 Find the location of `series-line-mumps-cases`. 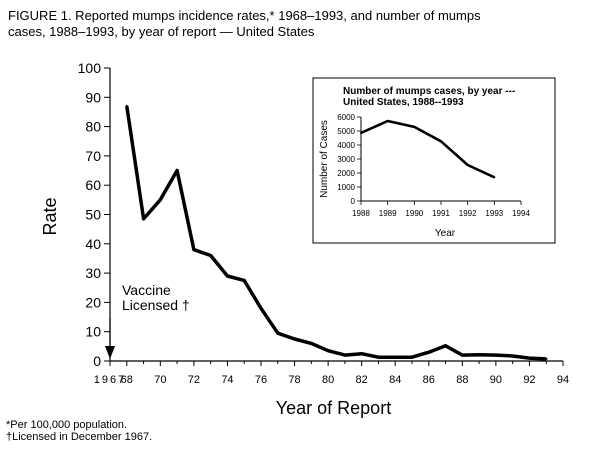

series-line-mumps-cases is located at coordinates (427, 149).